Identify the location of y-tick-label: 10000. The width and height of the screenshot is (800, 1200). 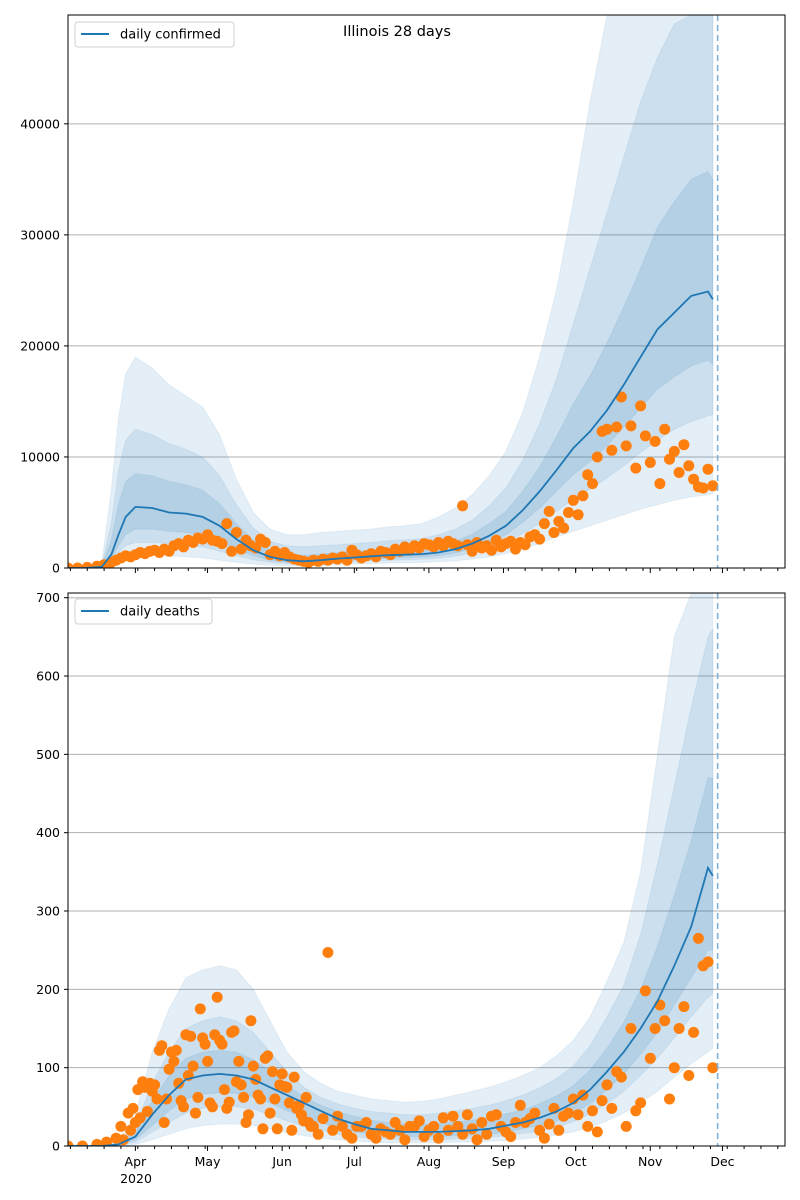
(40, 456).